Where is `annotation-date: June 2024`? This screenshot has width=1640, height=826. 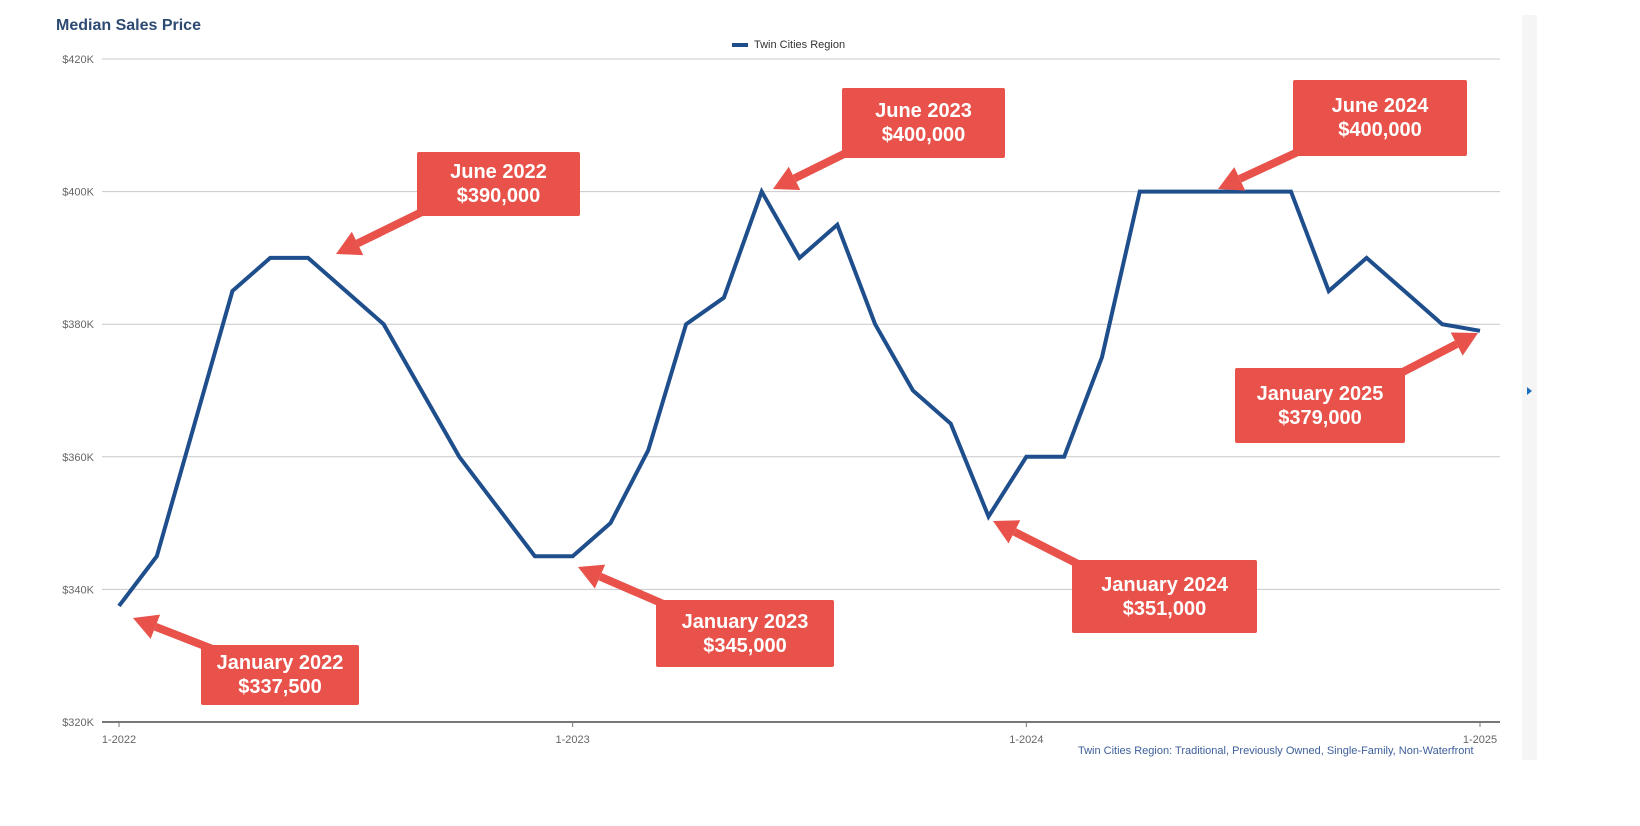 annotation-date: June 2024 is located at coordinates (1380, 106).